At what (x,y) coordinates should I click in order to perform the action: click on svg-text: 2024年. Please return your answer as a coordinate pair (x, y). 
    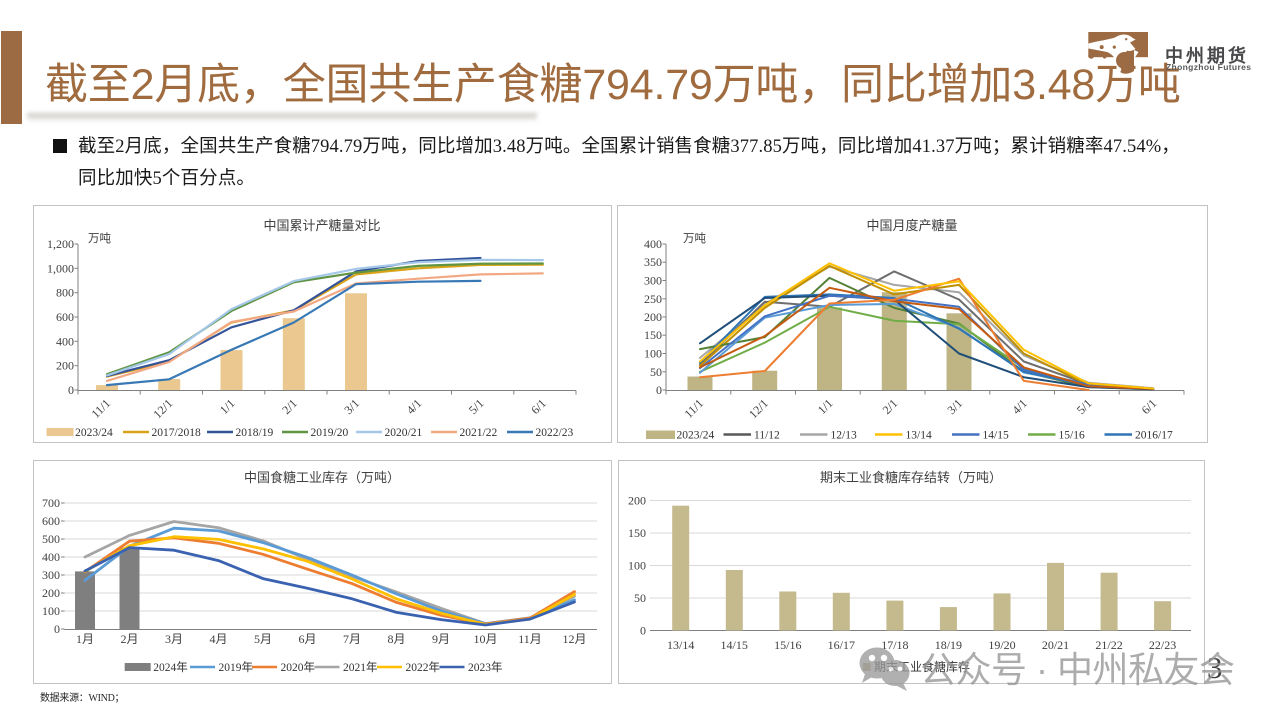
    Looking at the image, I should click on (170, 667).